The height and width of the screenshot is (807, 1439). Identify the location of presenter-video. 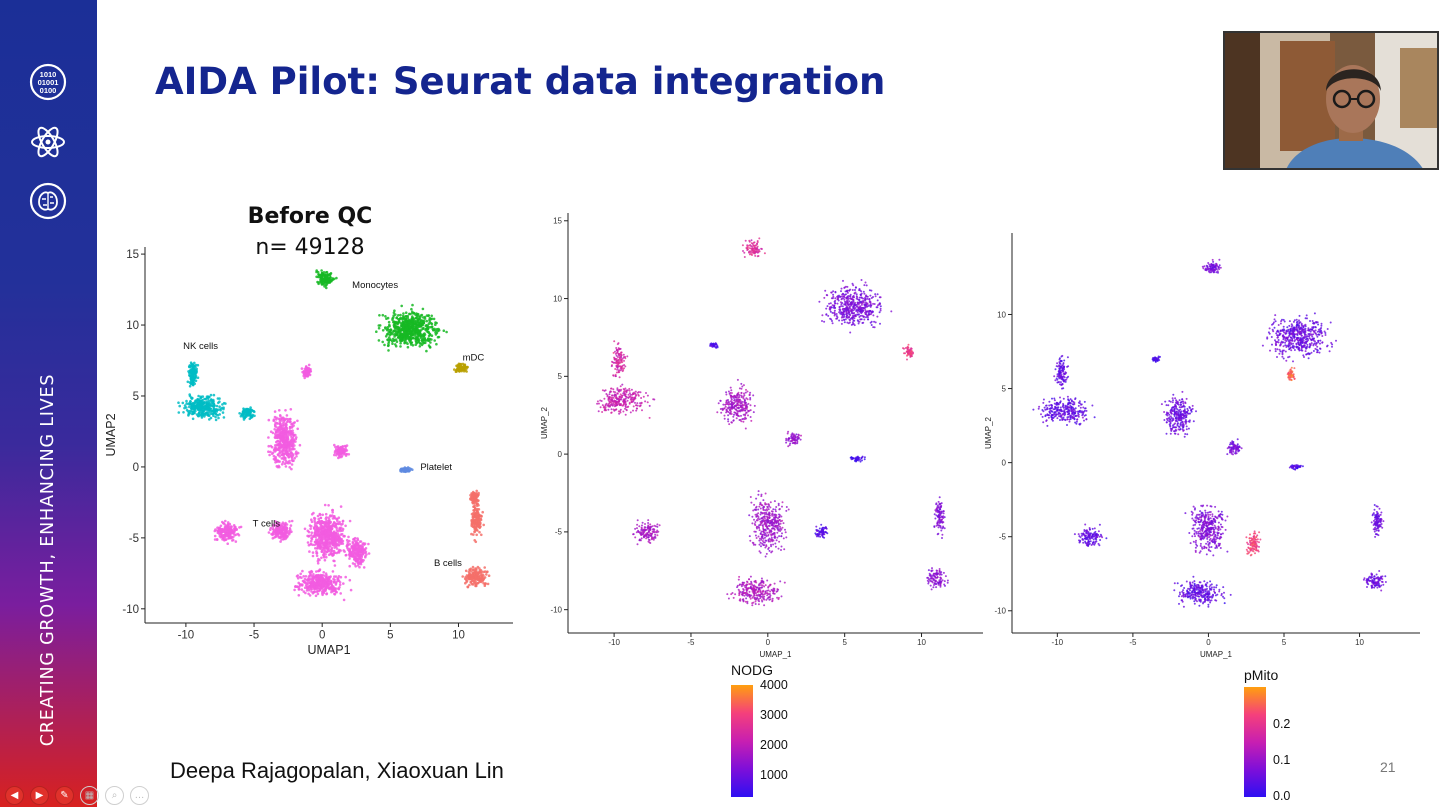
(1331, 100).